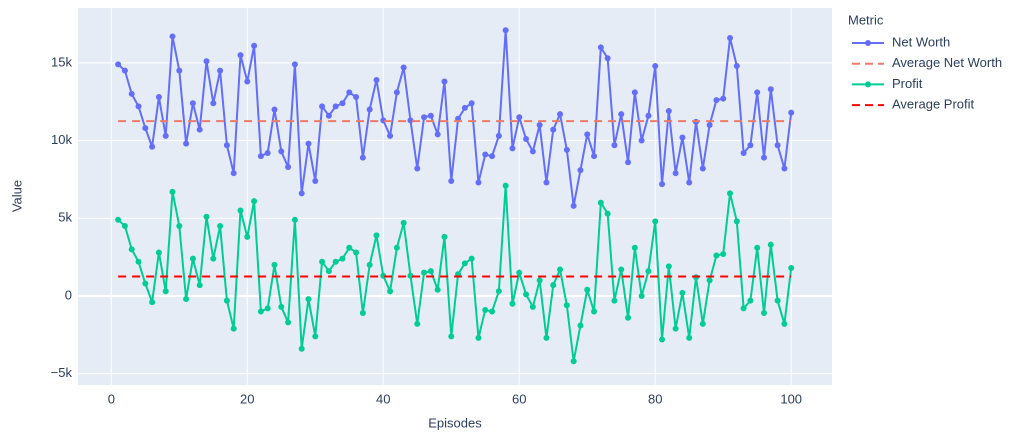 This screenshot has width=1020, height=438. I want to click on x-tick-label: 0, so click(111, 398).